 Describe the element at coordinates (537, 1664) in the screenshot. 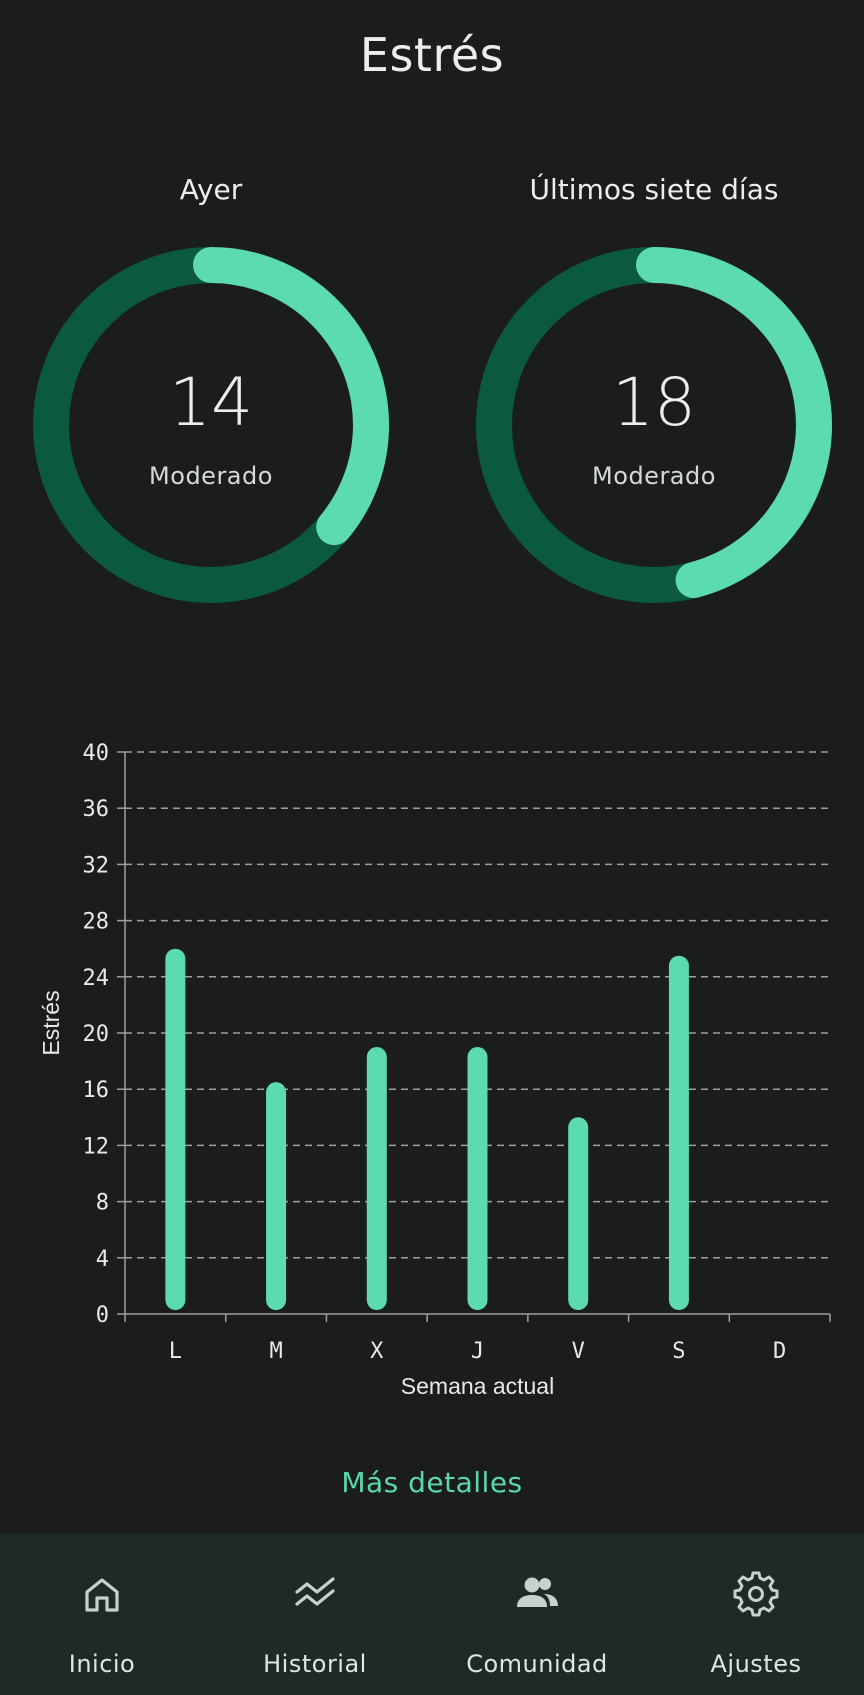

I see `nav-label: Comunidad` at that location.